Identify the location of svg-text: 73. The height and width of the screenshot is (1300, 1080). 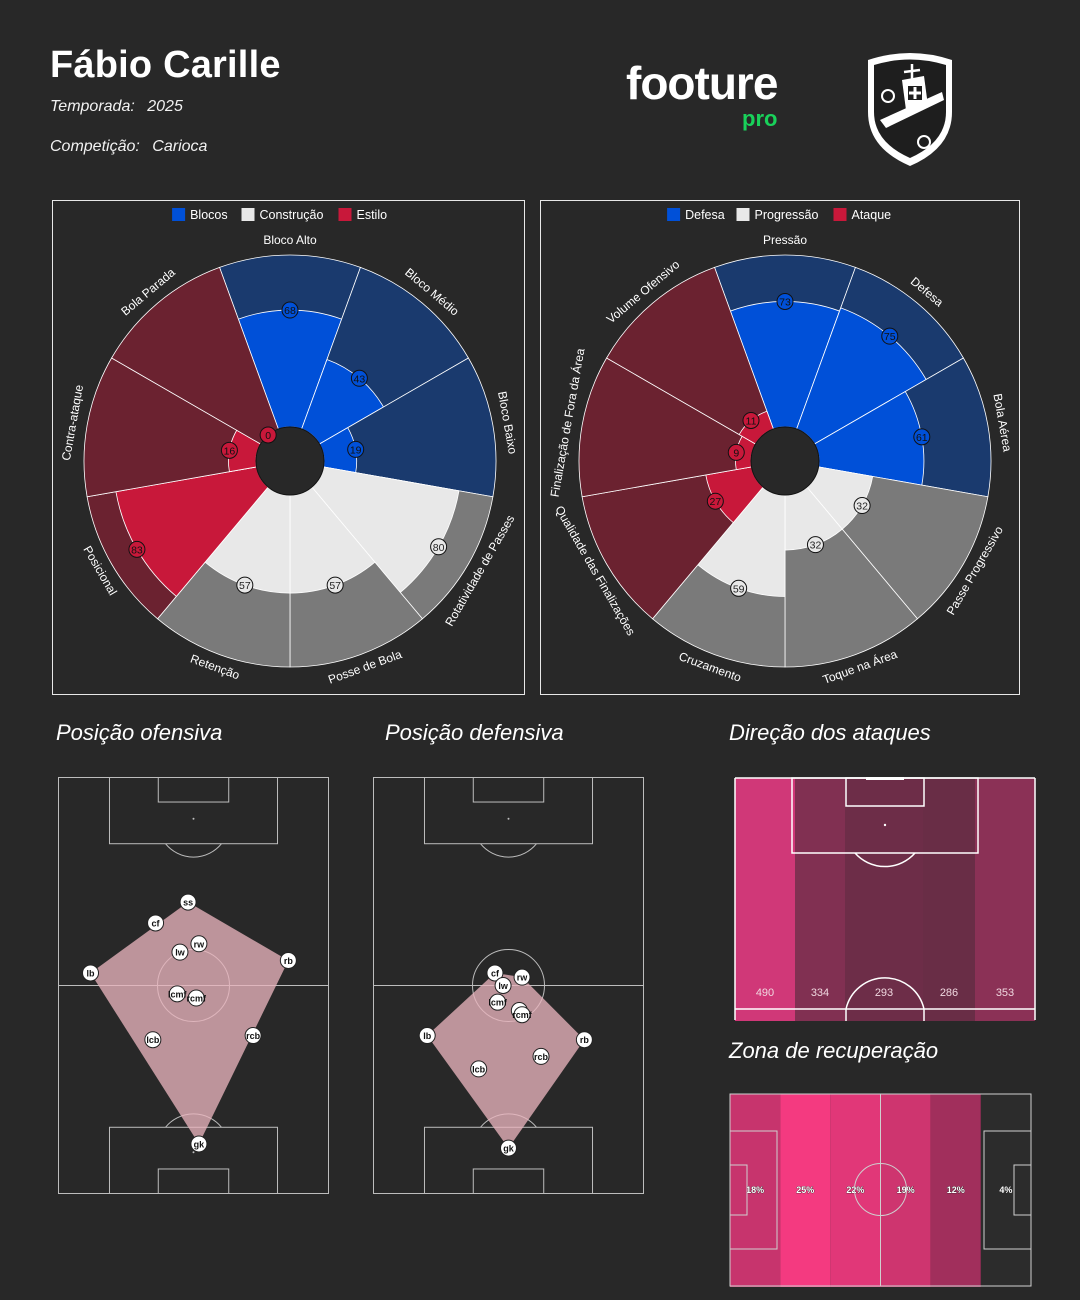
(785, 302).